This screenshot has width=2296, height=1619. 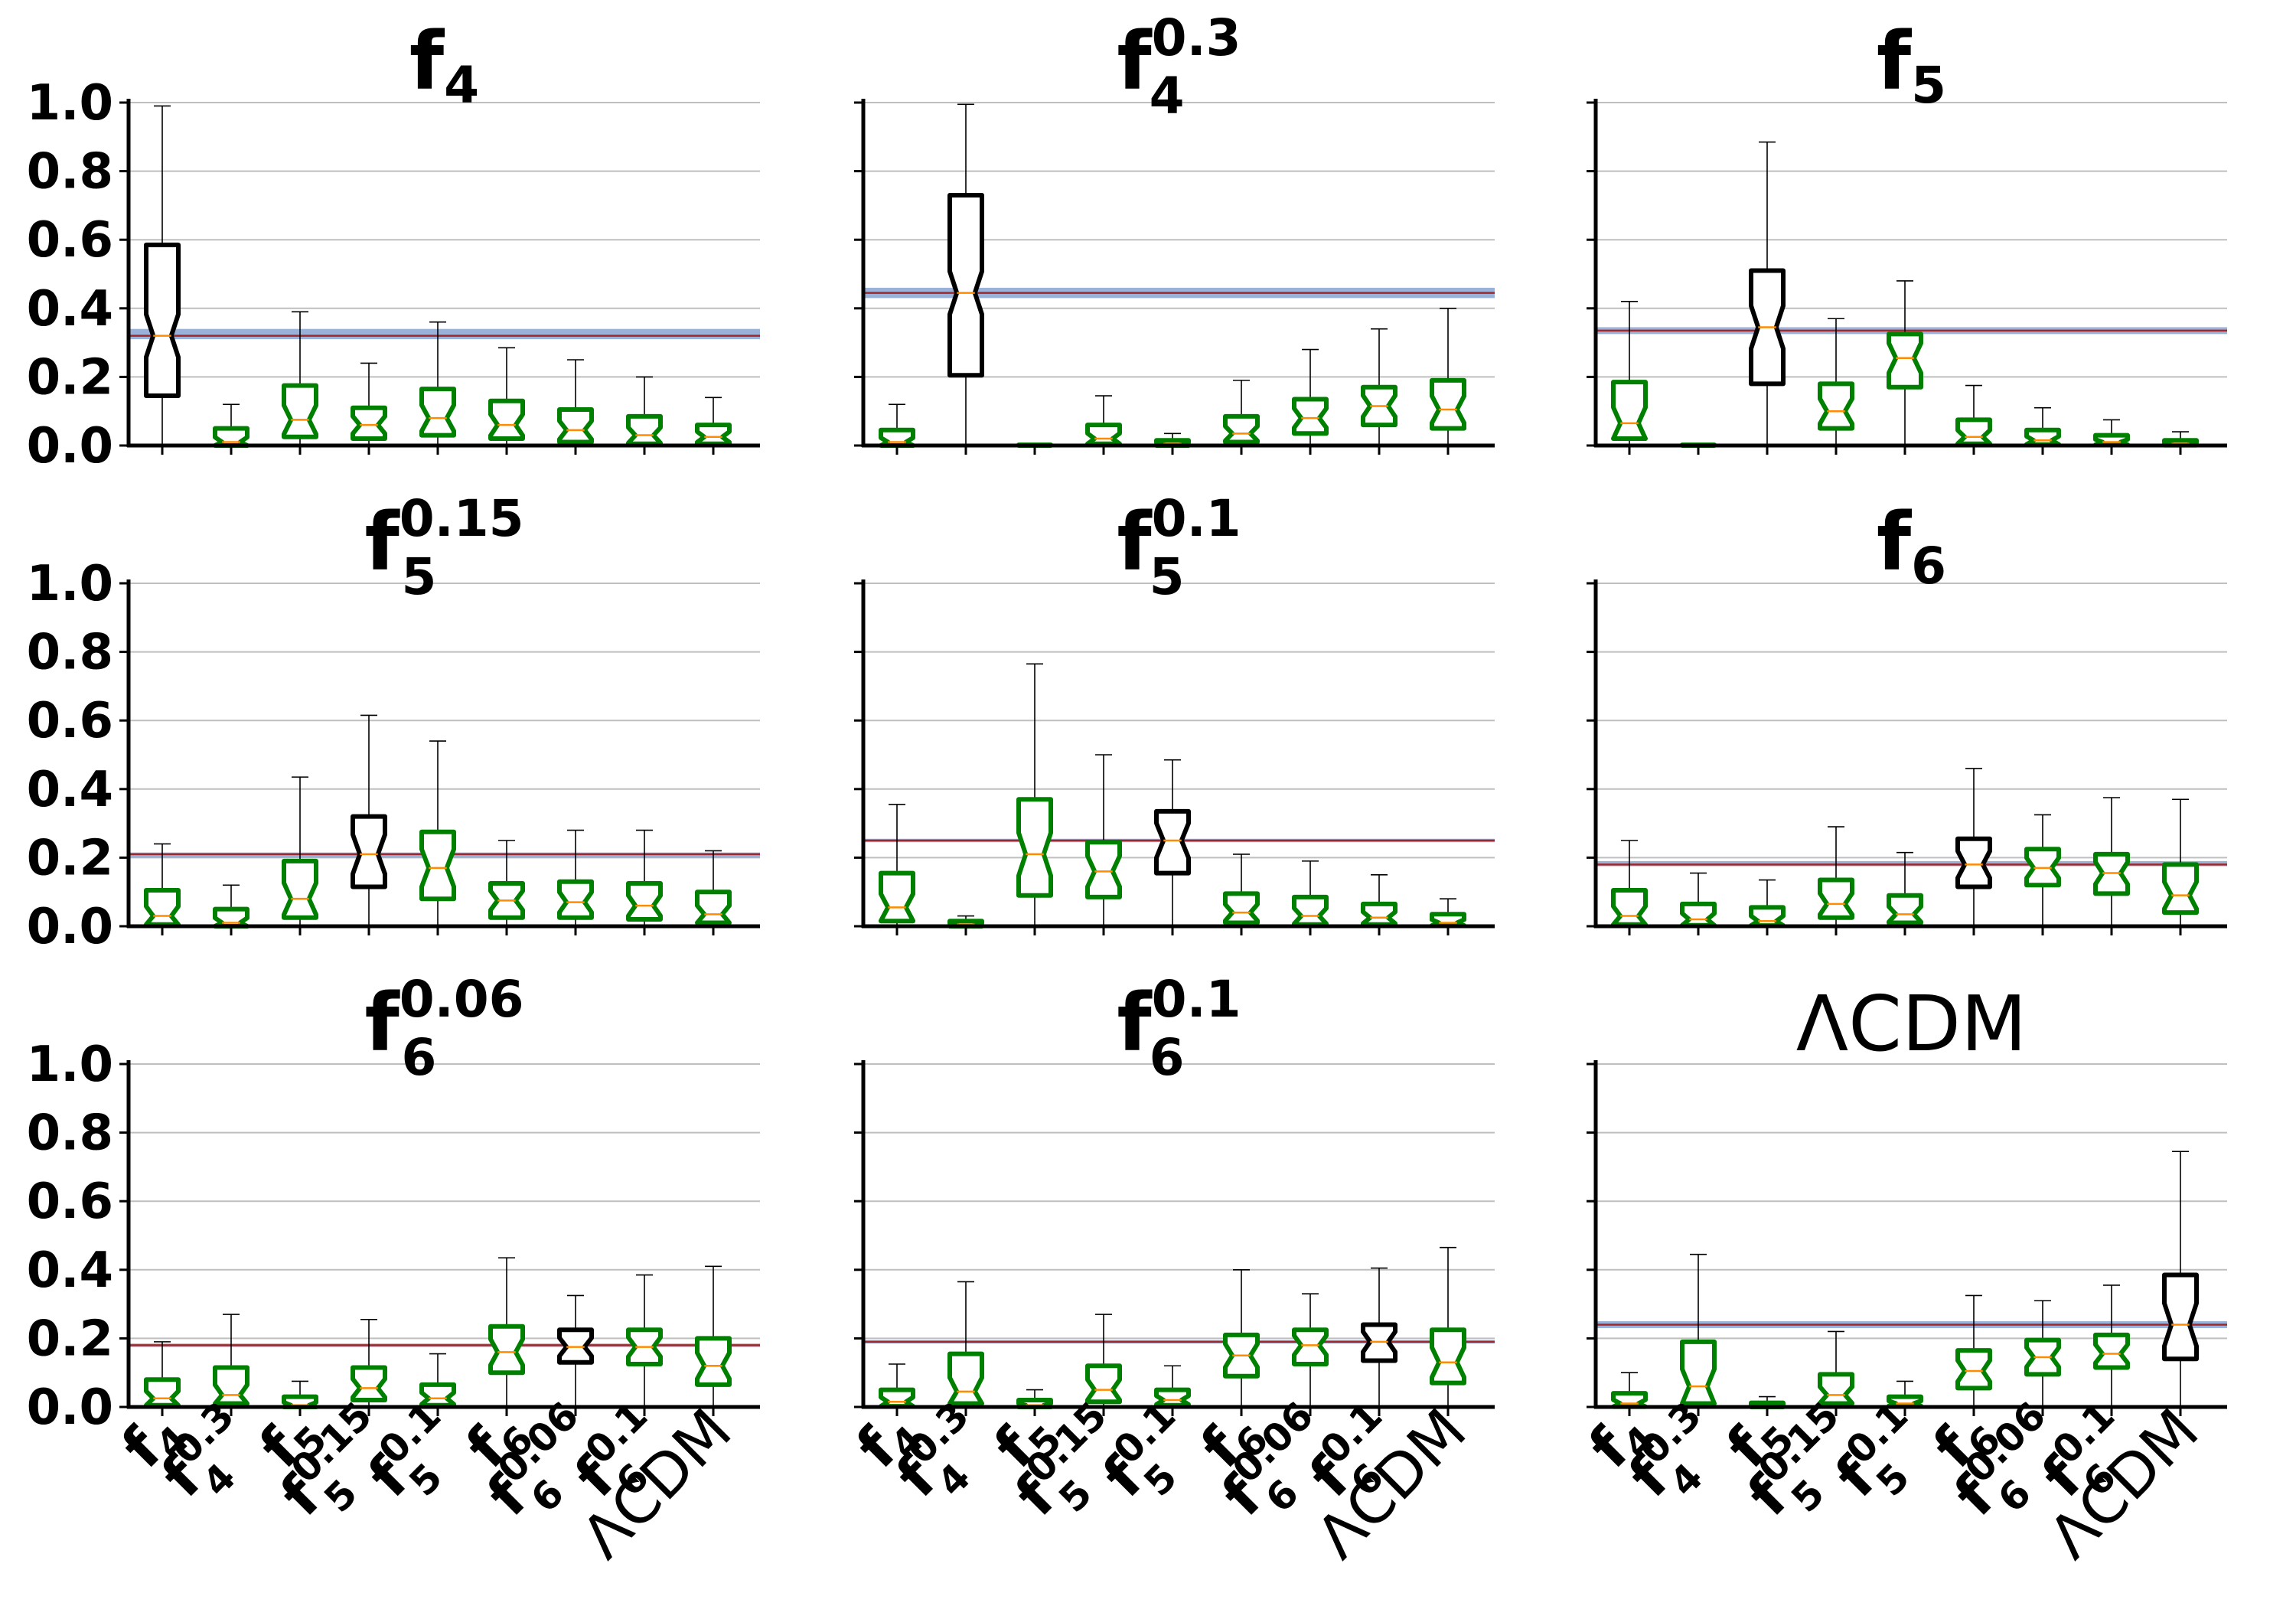 I want to click on y-tick-label: 1.0, so click(x=70, y=1064).